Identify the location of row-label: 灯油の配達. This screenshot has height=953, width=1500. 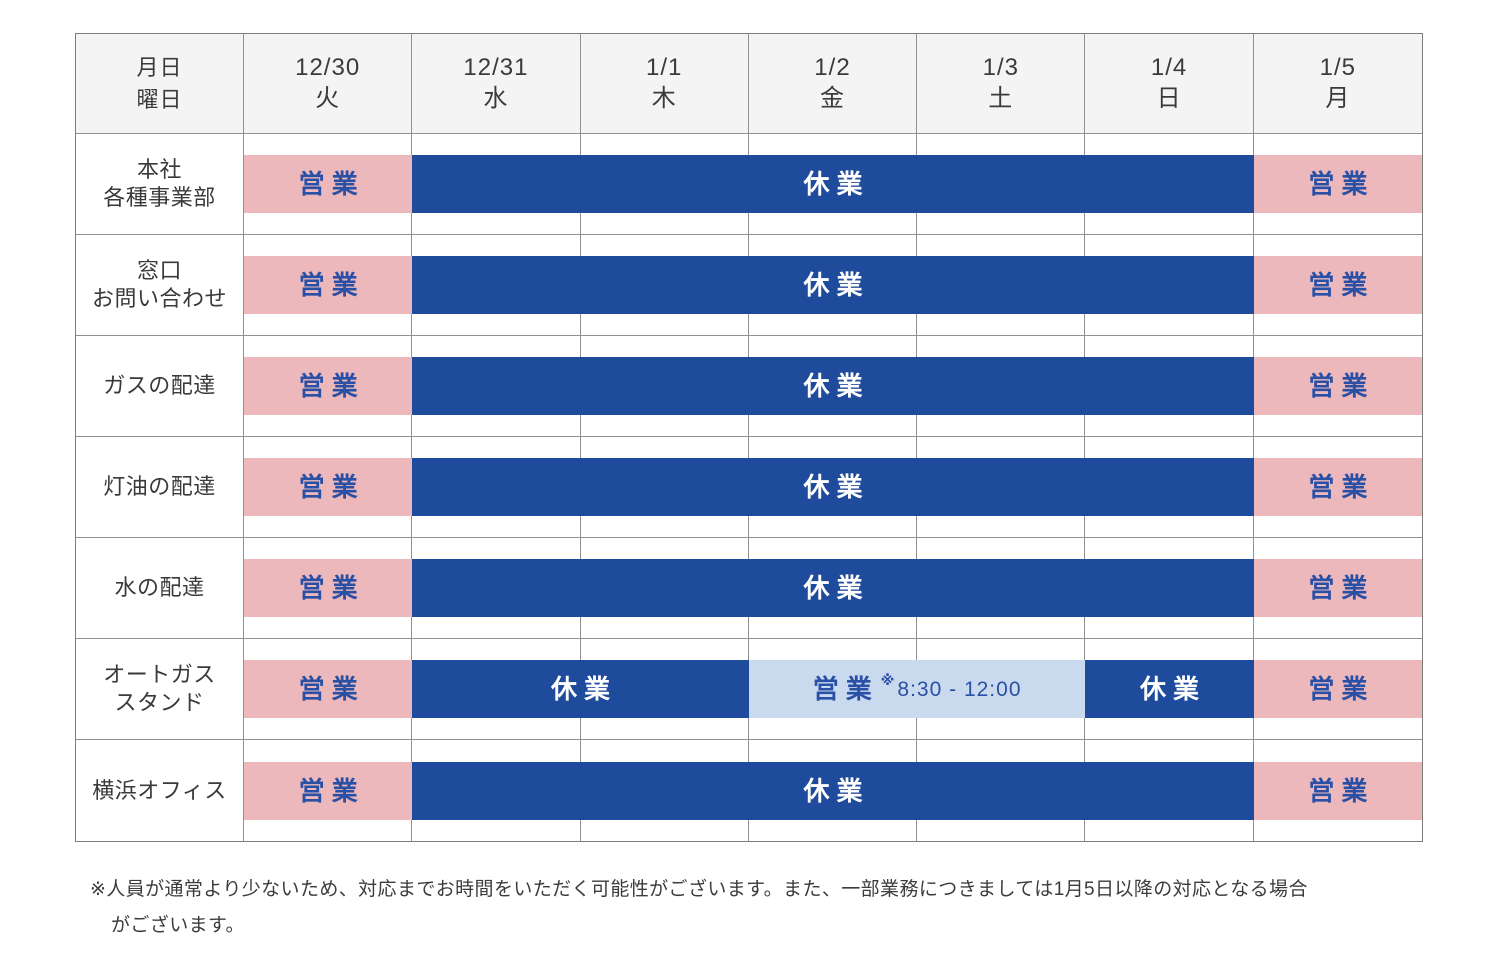
(160, 487).